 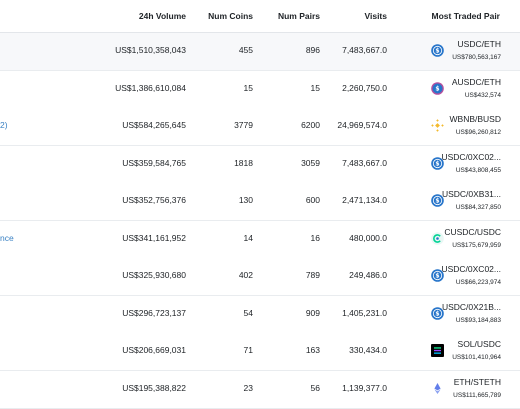 I want to click on num-pairs-cell: 56, so click(x=315, y=387).